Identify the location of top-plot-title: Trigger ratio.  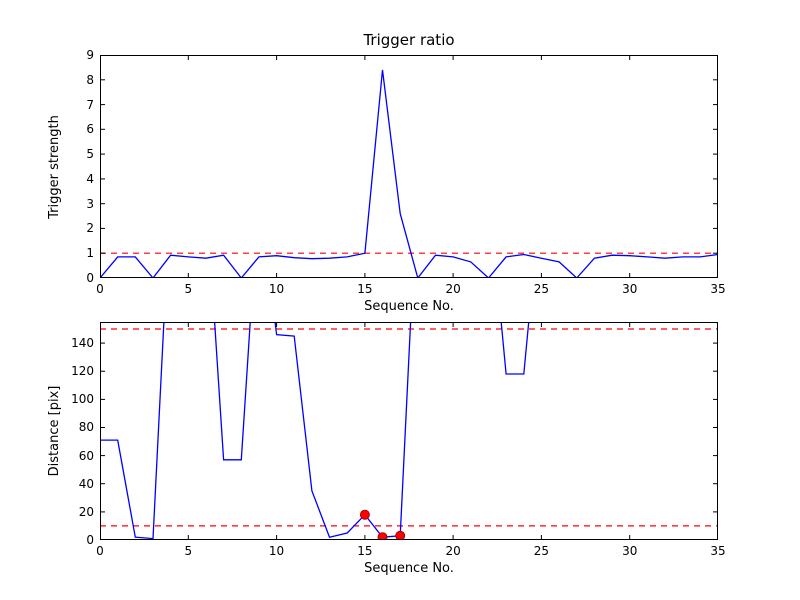
(409, 40).